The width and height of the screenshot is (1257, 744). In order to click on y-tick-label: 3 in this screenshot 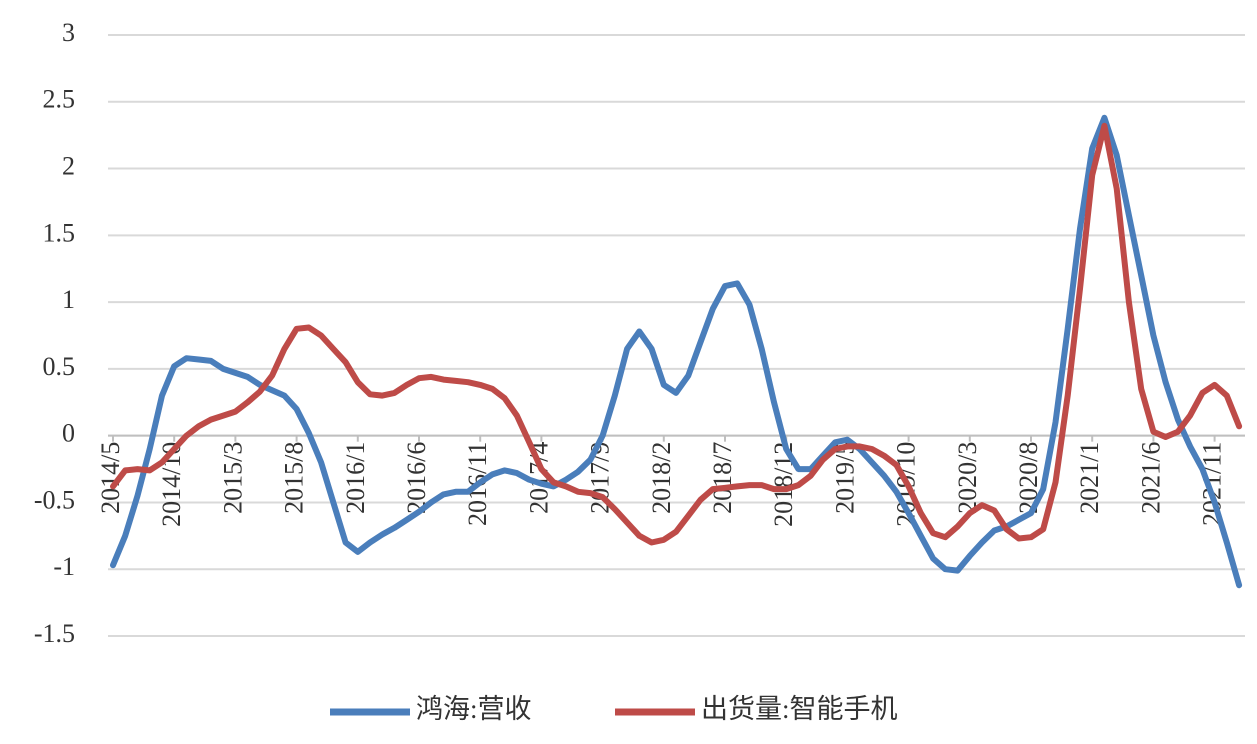, I will do `click(68, 32)`.